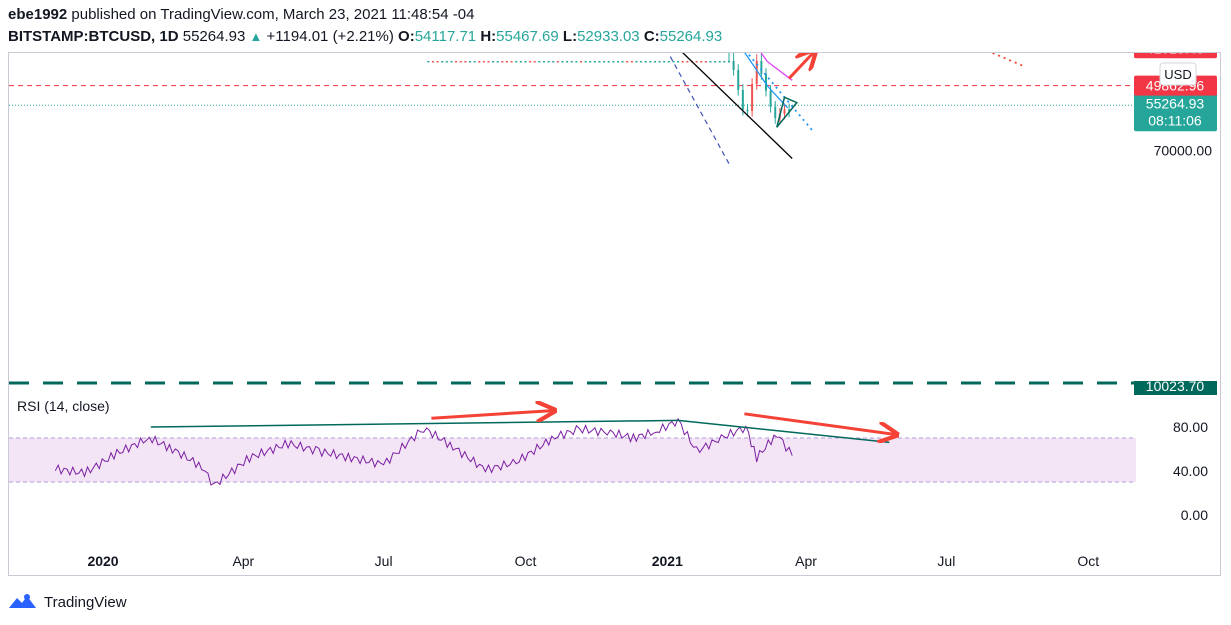  I want to click on author-name: ebe1992, so click(38, 14).